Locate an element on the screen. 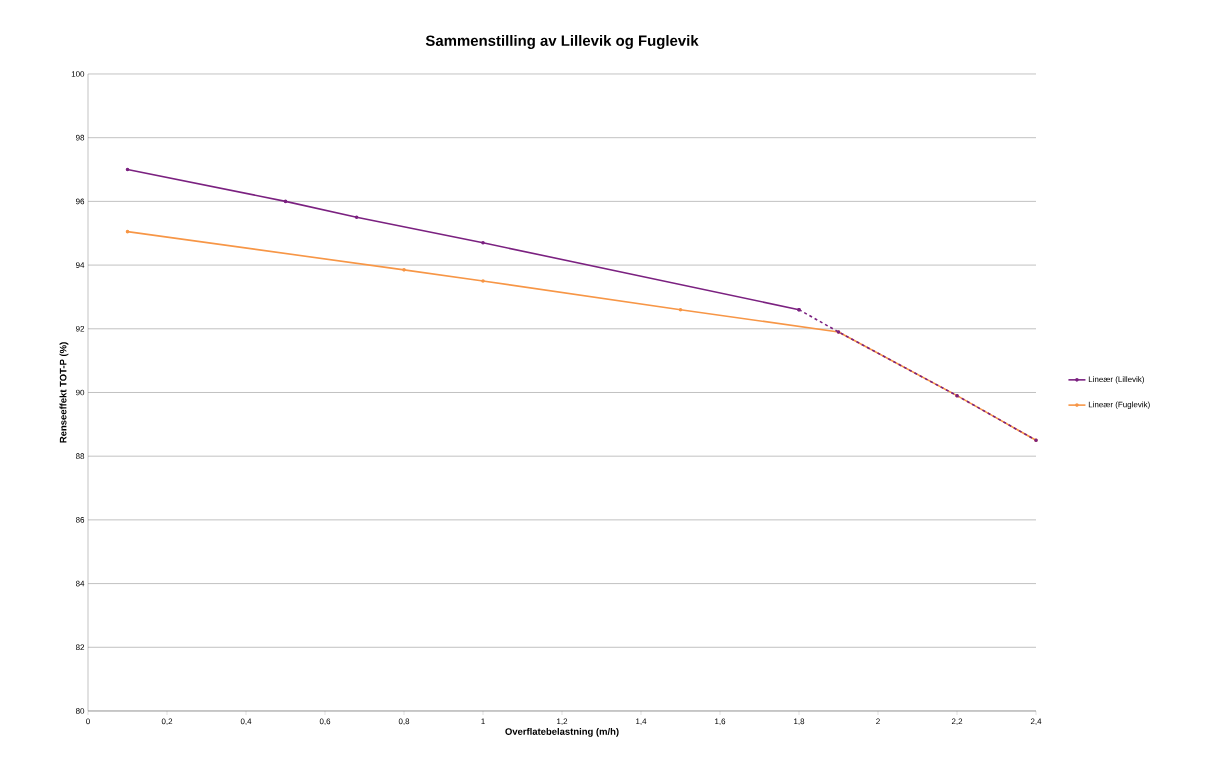  y-axis-title: Renseeffekt TOT-P (%) is located at coordinates (64, 392).